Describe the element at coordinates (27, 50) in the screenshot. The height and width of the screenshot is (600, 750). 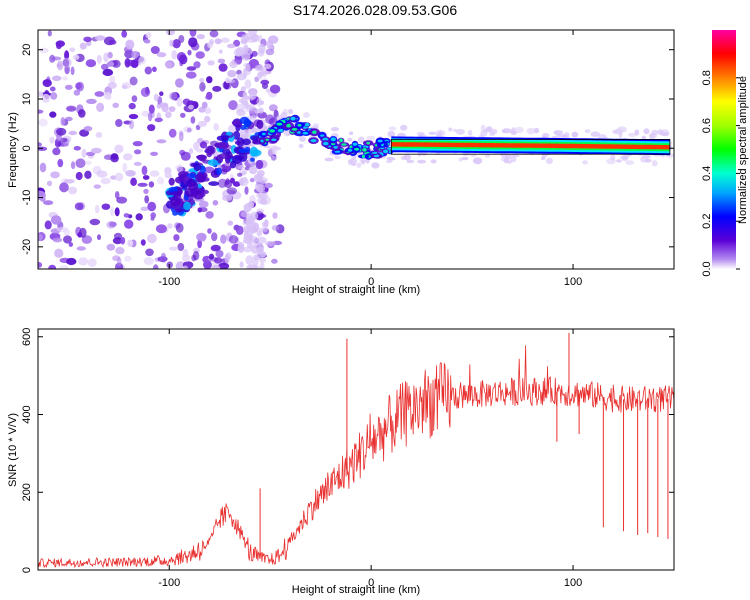
I see `y-tick-label: 20` at that location.